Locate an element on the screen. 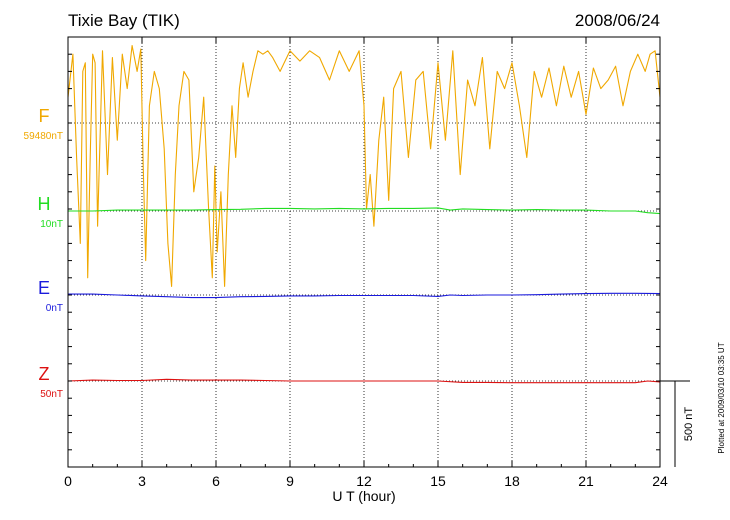 The height and width of the screenshot is (520, 730). x-tick-label: 9 is located at coordinates (290, 481).